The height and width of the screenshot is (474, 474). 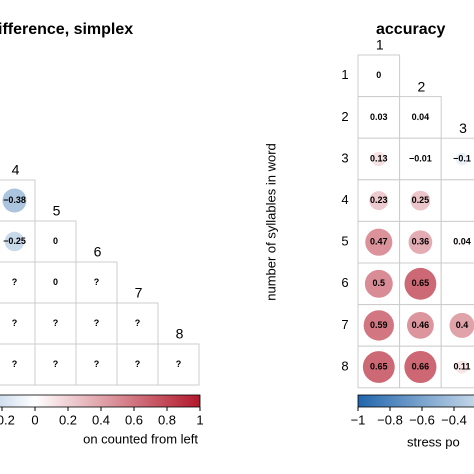 I want to click on x-axis-label: stress po, so click(x=433, y=441).